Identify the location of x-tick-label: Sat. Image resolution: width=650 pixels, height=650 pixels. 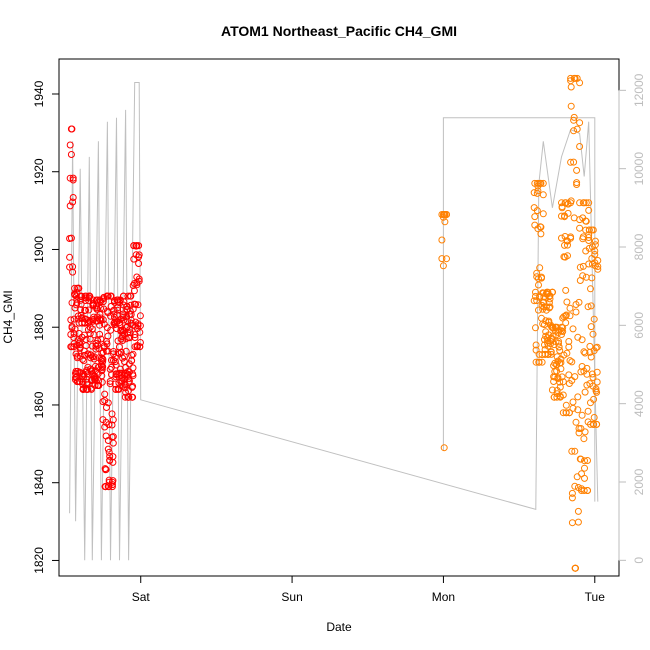
(141, 597).